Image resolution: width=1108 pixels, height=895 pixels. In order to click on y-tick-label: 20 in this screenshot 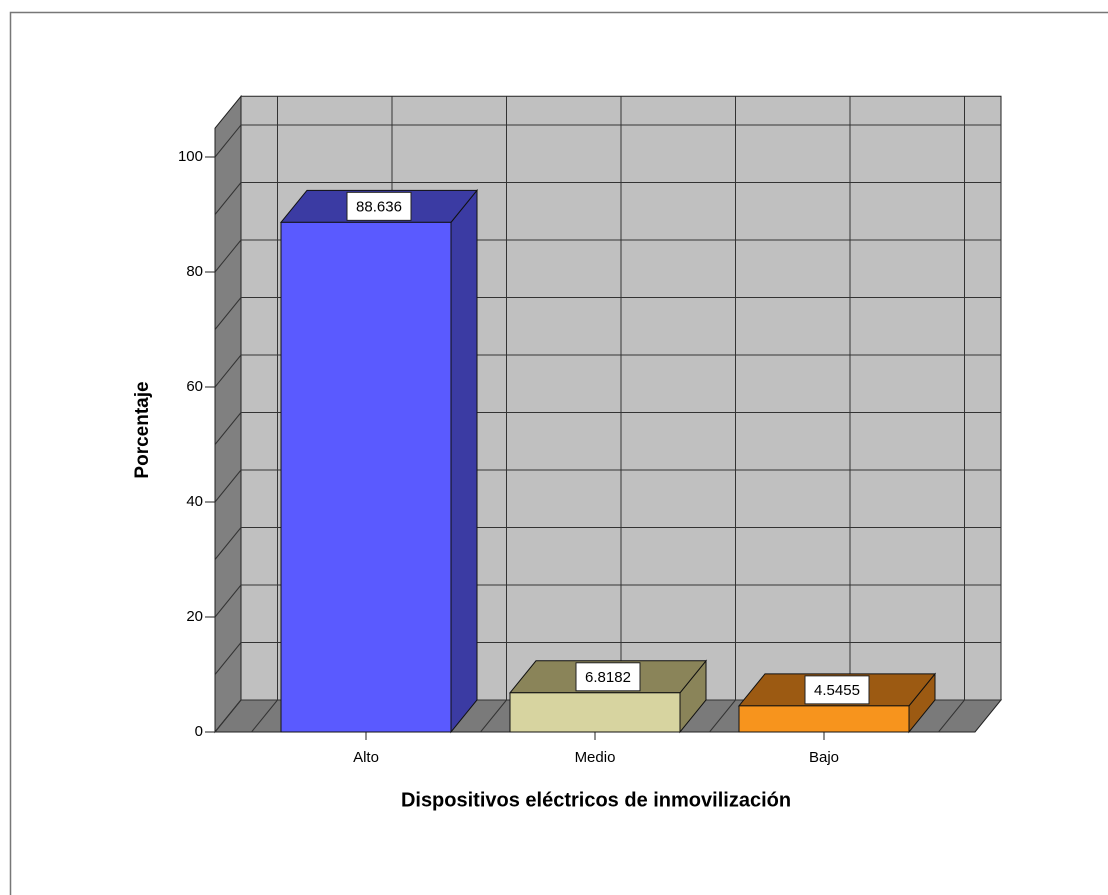, I will do `click(194, 616)`.